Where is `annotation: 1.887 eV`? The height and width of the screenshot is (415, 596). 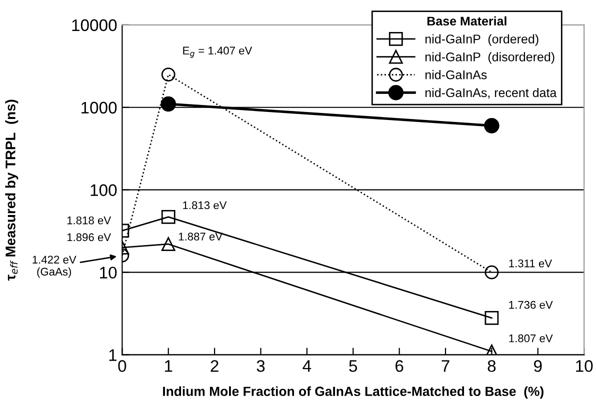 annotation: 1.887 eV is located at coordinates (200, 236).